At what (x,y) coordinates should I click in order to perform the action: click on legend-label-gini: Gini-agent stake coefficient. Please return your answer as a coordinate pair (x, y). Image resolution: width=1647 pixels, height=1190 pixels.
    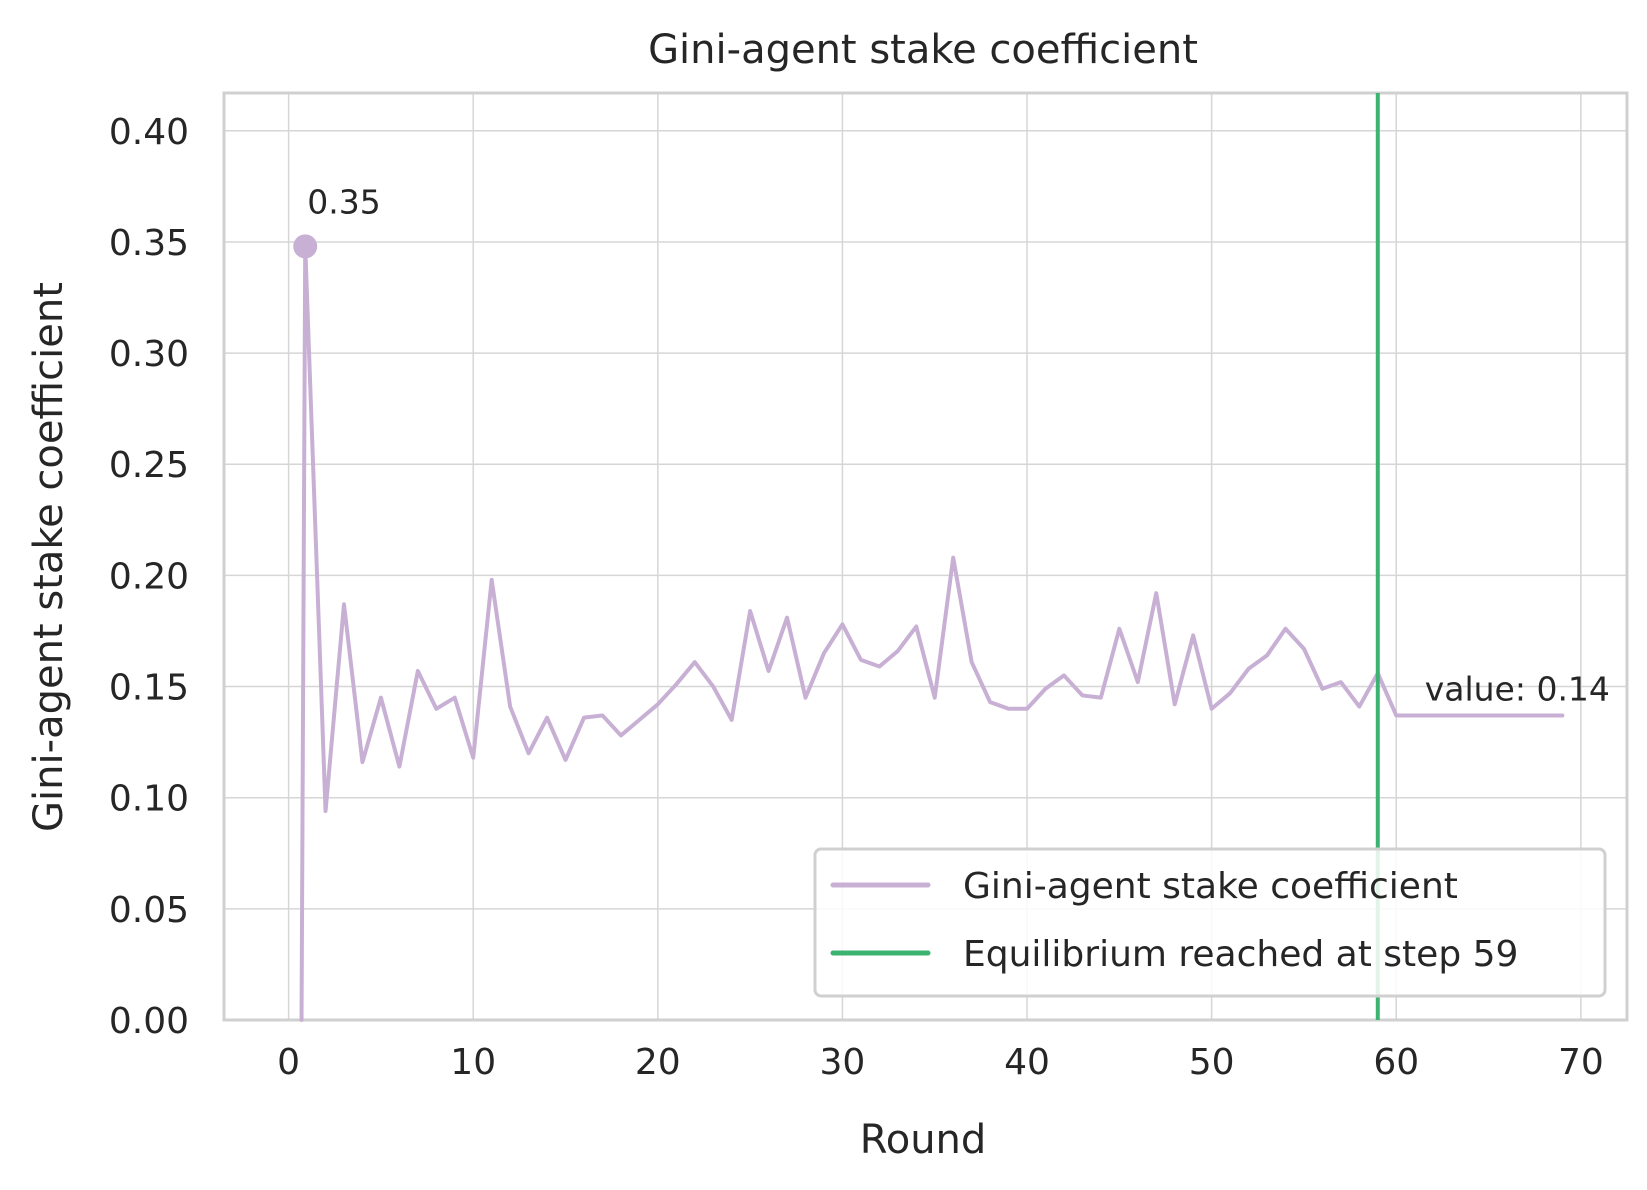
    Looking at the image, I should click on (1210, 886).